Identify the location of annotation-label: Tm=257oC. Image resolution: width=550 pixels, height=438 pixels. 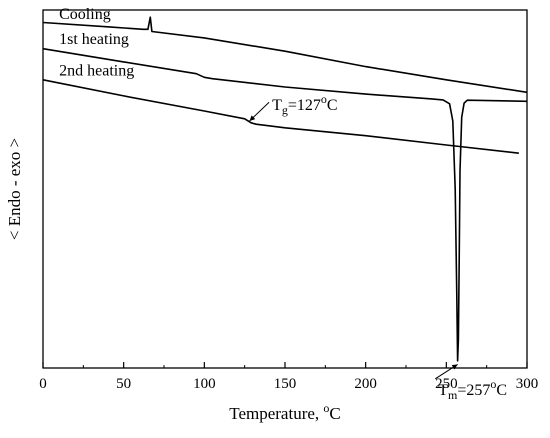
(472, 389).